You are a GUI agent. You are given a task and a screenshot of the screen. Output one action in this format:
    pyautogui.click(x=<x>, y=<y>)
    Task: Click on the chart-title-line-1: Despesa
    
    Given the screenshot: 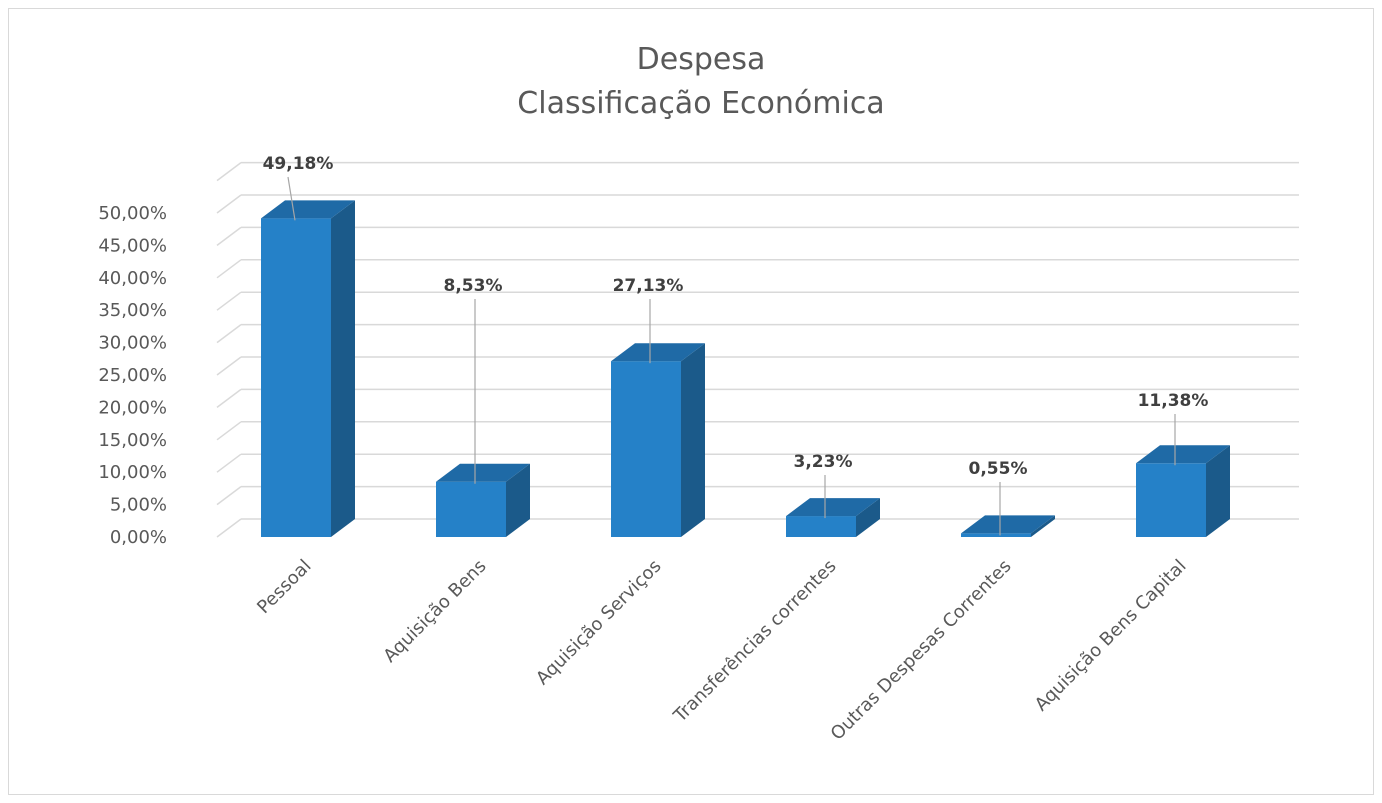 What is the action you would take?
    pyautogui.click(x=701, y=59)
    